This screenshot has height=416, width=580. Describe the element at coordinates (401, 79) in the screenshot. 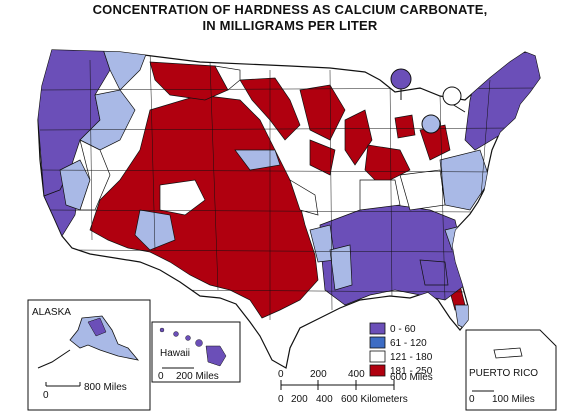

I see `lake-superior-circle` at that location.